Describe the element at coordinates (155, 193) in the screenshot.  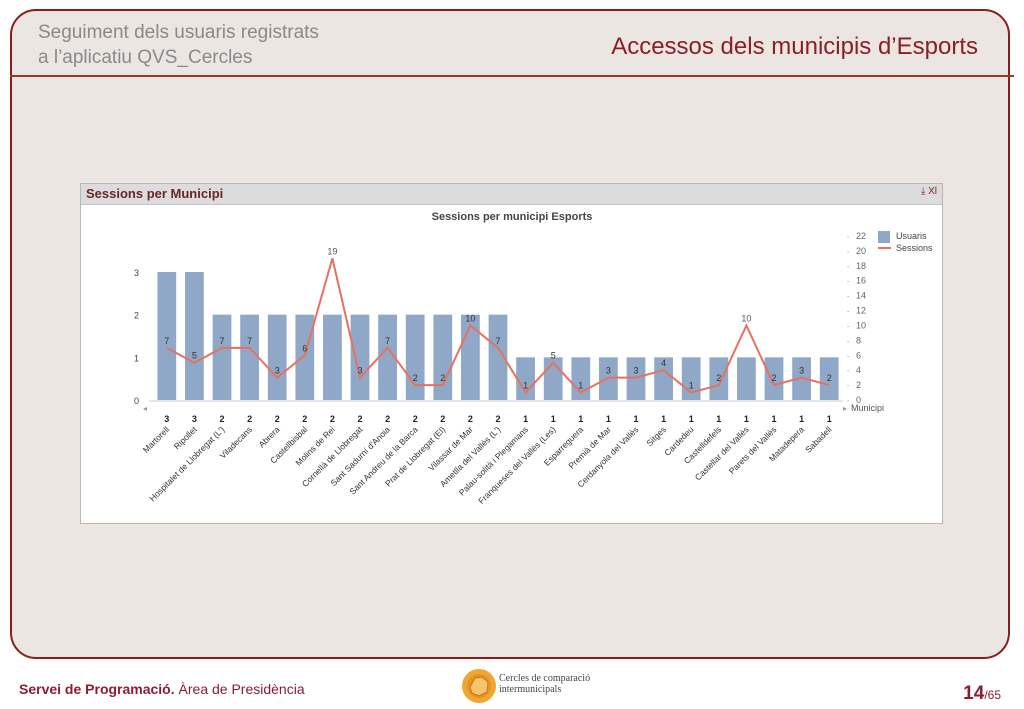
I see `panel-title: Sessions per Municipi` at that location.